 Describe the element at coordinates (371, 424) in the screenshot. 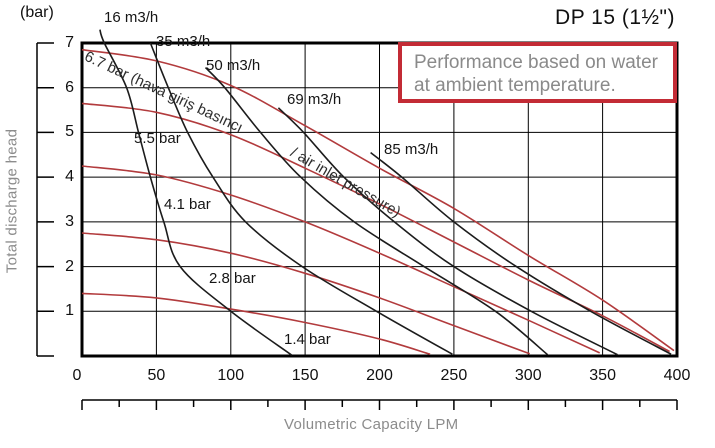

I see `x-axis-title: Volumetric Capacity LPM` at that location.